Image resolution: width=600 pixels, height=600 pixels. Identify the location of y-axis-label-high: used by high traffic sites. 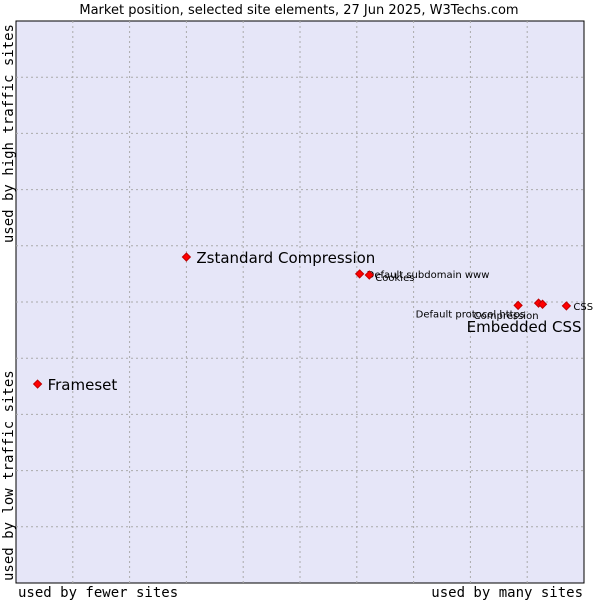
(9, 133).